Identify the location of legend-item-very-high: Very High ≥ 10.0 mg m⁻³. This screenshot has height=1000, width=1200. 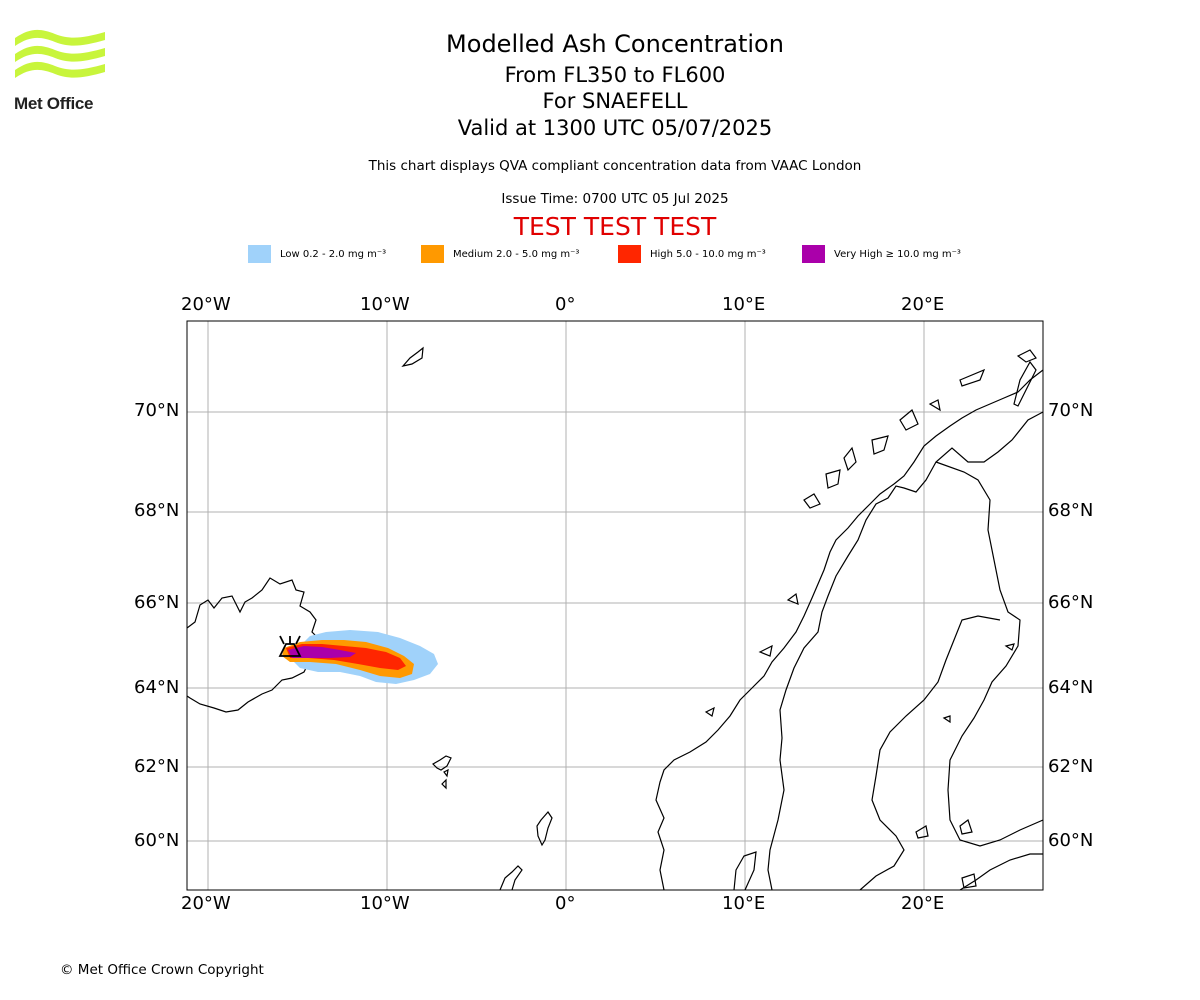
(881, 254).